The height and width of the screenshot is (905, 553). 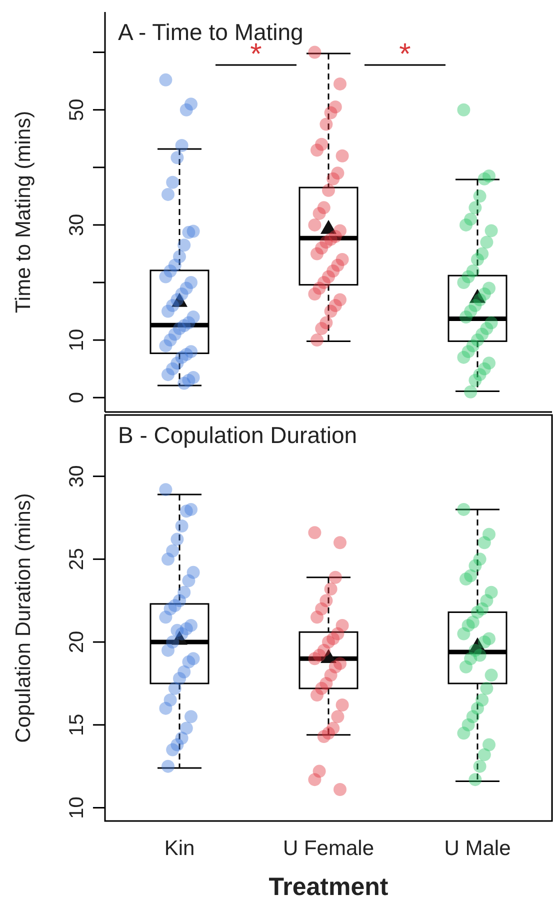 I want to click on y-tick-label: 15, so click(x=77, y=725).